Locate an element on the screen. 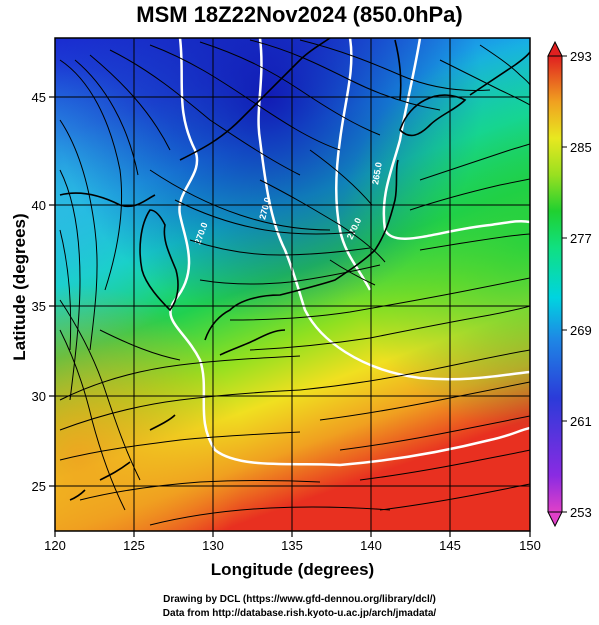 This screenshot has width=599, height=625. x-tick-label: 120 is located at coordinates (55, 545).